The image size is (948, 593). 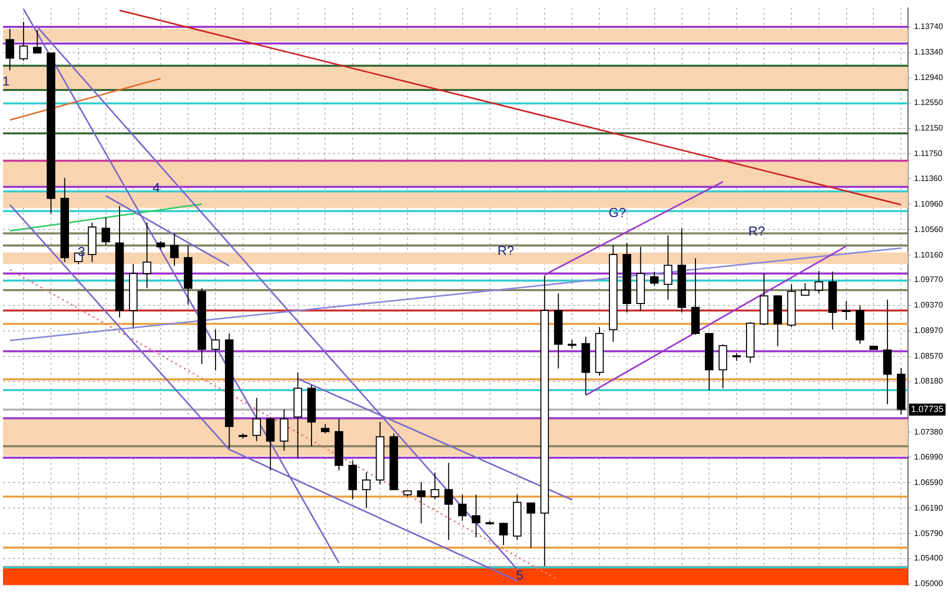 I want to click on y-tick-label: 1.13740, so click(x=929, y=27).